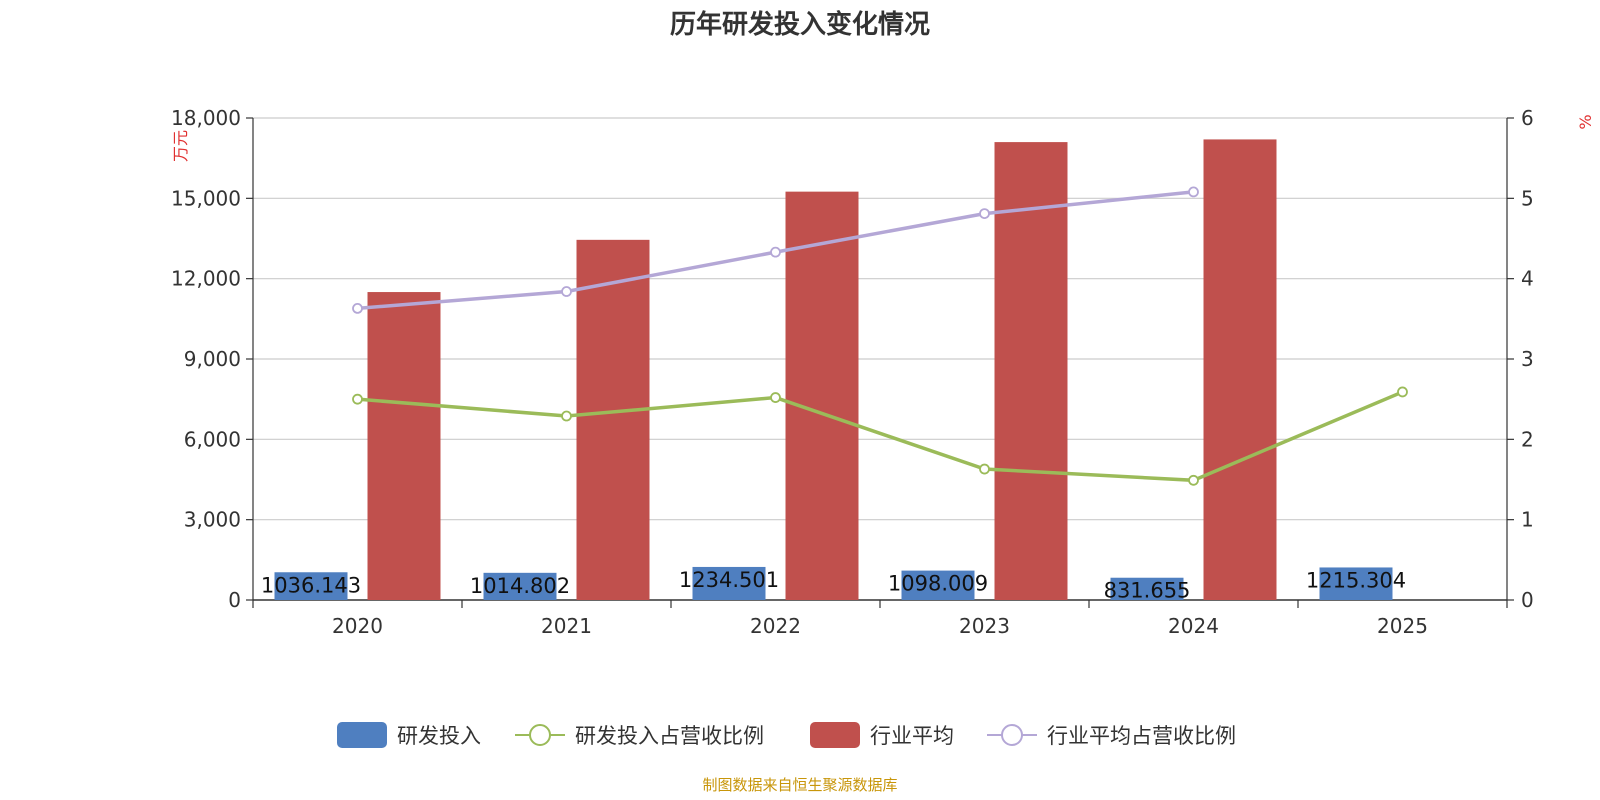 The width and height of the screenshot is (1600, 800). I want to click on left-axis-tick-label: 0, so click(234, 600).